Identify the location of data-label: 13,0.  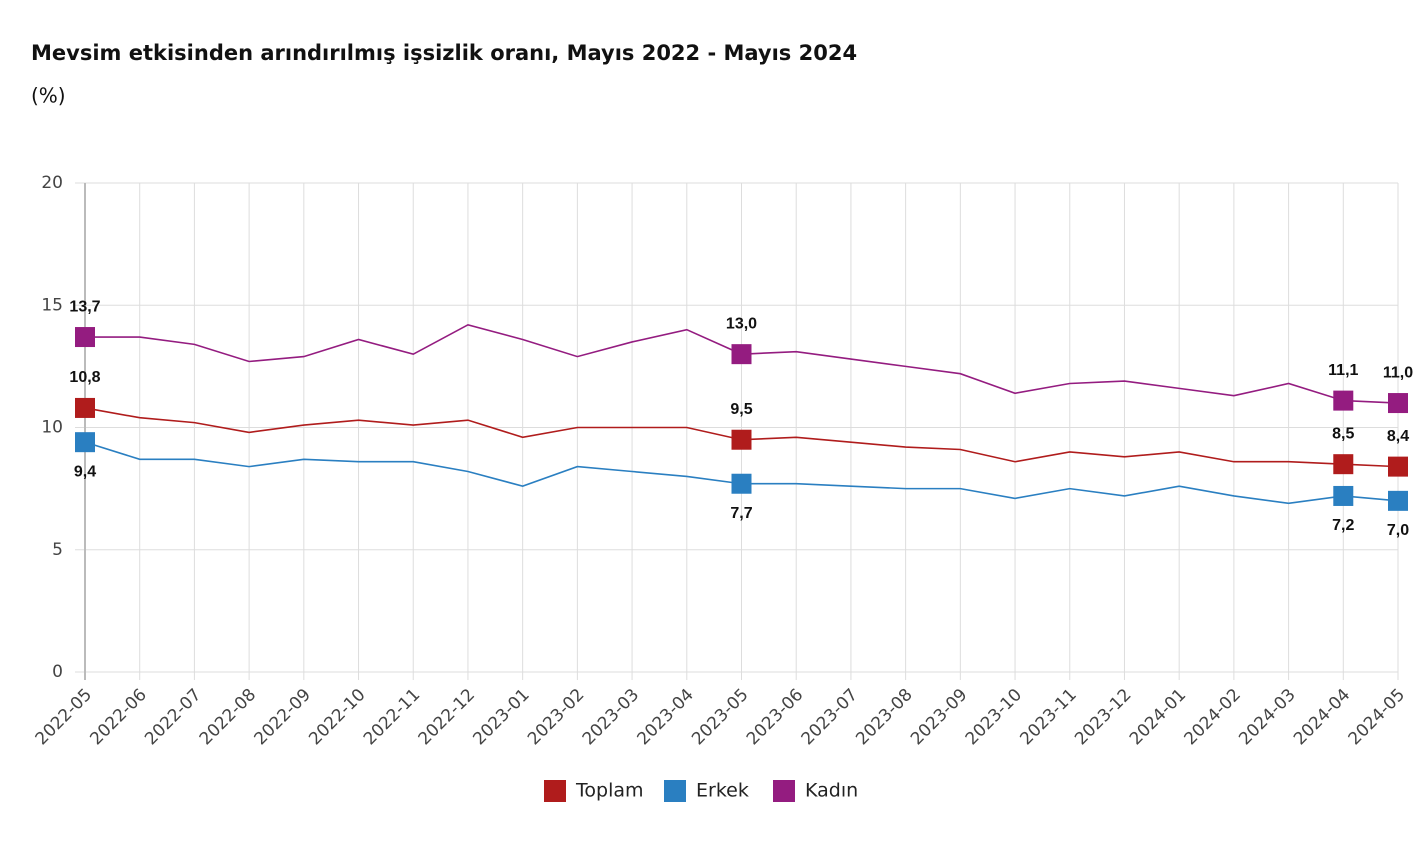
(741, 323).